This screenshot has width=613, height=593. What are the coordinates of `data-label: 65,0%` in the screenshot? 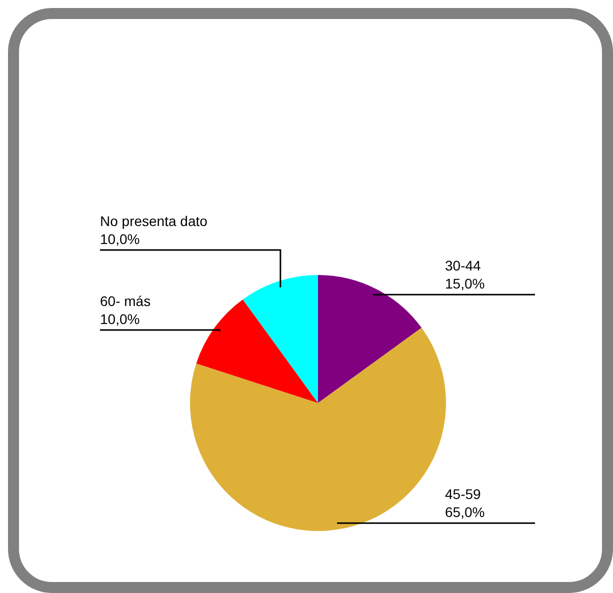 It's located at (465, 512).